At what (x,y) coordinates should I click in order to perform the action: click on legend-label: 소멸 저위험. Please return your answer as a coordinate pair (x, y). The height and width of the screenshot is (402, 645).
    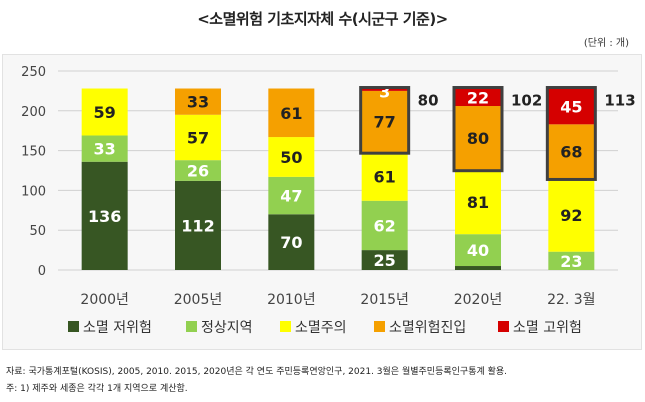
    Looking at the image, I should click on (117, 328).